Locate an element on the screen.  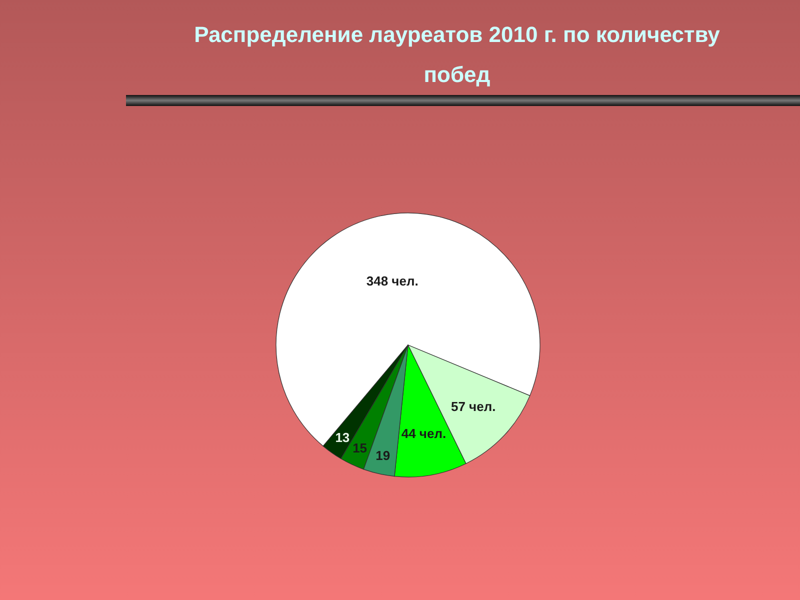
chart-title: Распределение лауреатов 2010 г. по количеству побед is located at coordinates (457, 54).